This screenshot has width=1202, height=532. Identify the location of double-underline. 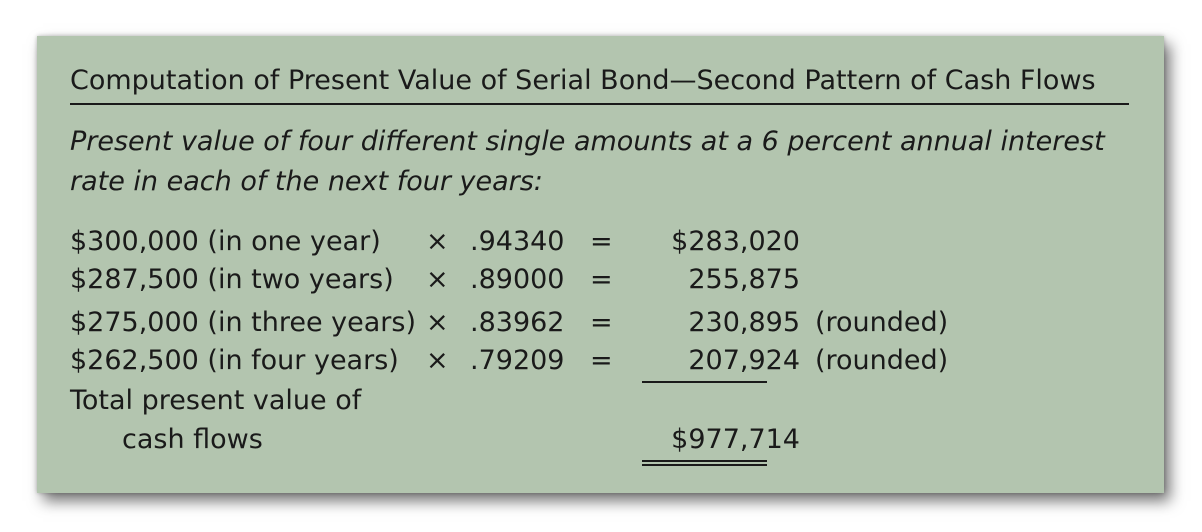
(704, 463).